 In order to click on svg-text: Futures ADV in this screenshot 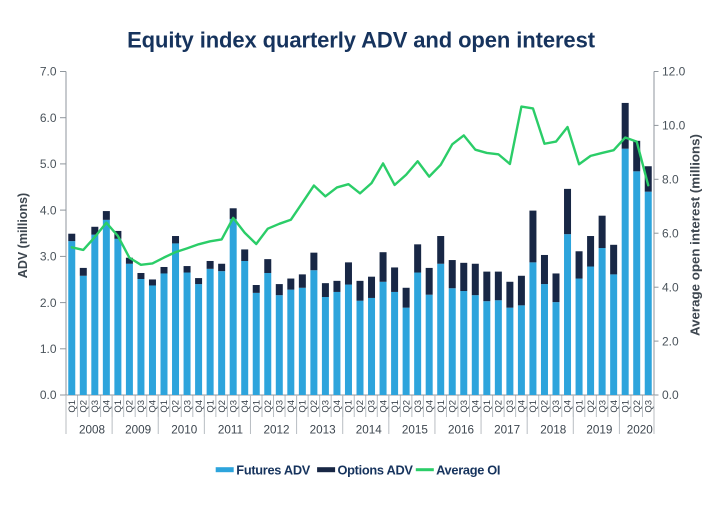, I will do `click(273, 469)`.